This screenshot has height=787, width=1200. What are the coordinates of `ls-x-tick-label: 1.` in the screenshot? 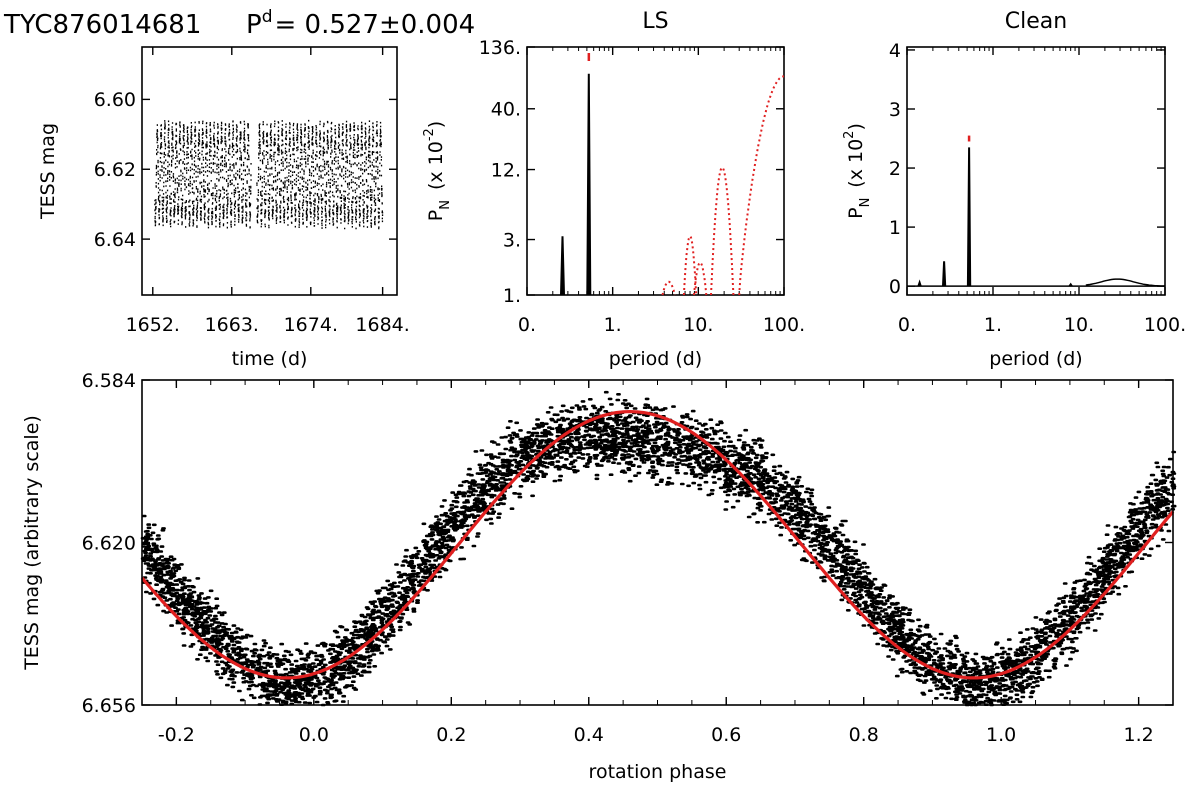 It's located at (613, 325).